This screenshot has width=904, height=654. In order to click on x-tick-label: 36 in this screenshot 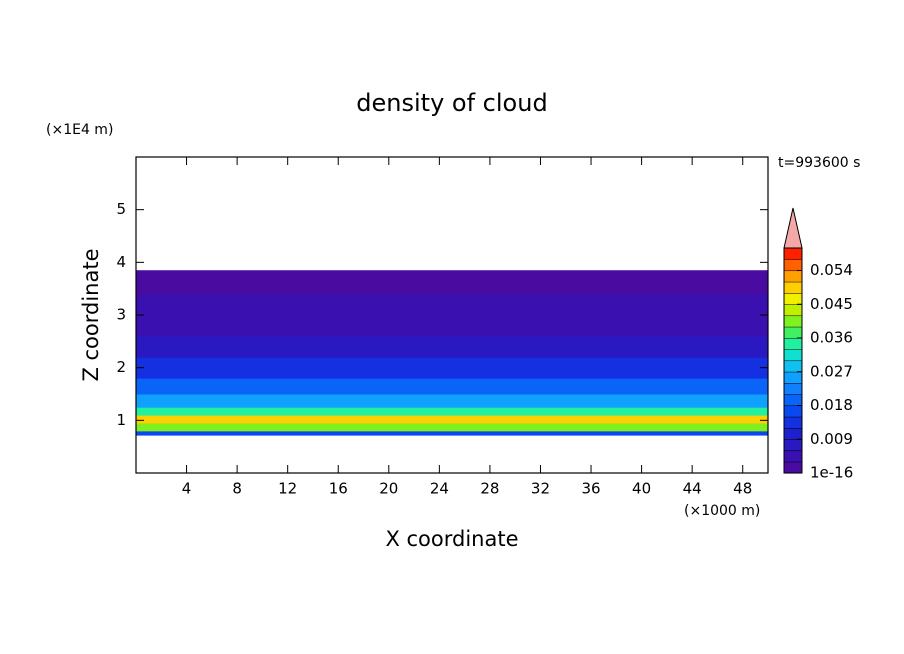, I will do `click(590, 489)`.